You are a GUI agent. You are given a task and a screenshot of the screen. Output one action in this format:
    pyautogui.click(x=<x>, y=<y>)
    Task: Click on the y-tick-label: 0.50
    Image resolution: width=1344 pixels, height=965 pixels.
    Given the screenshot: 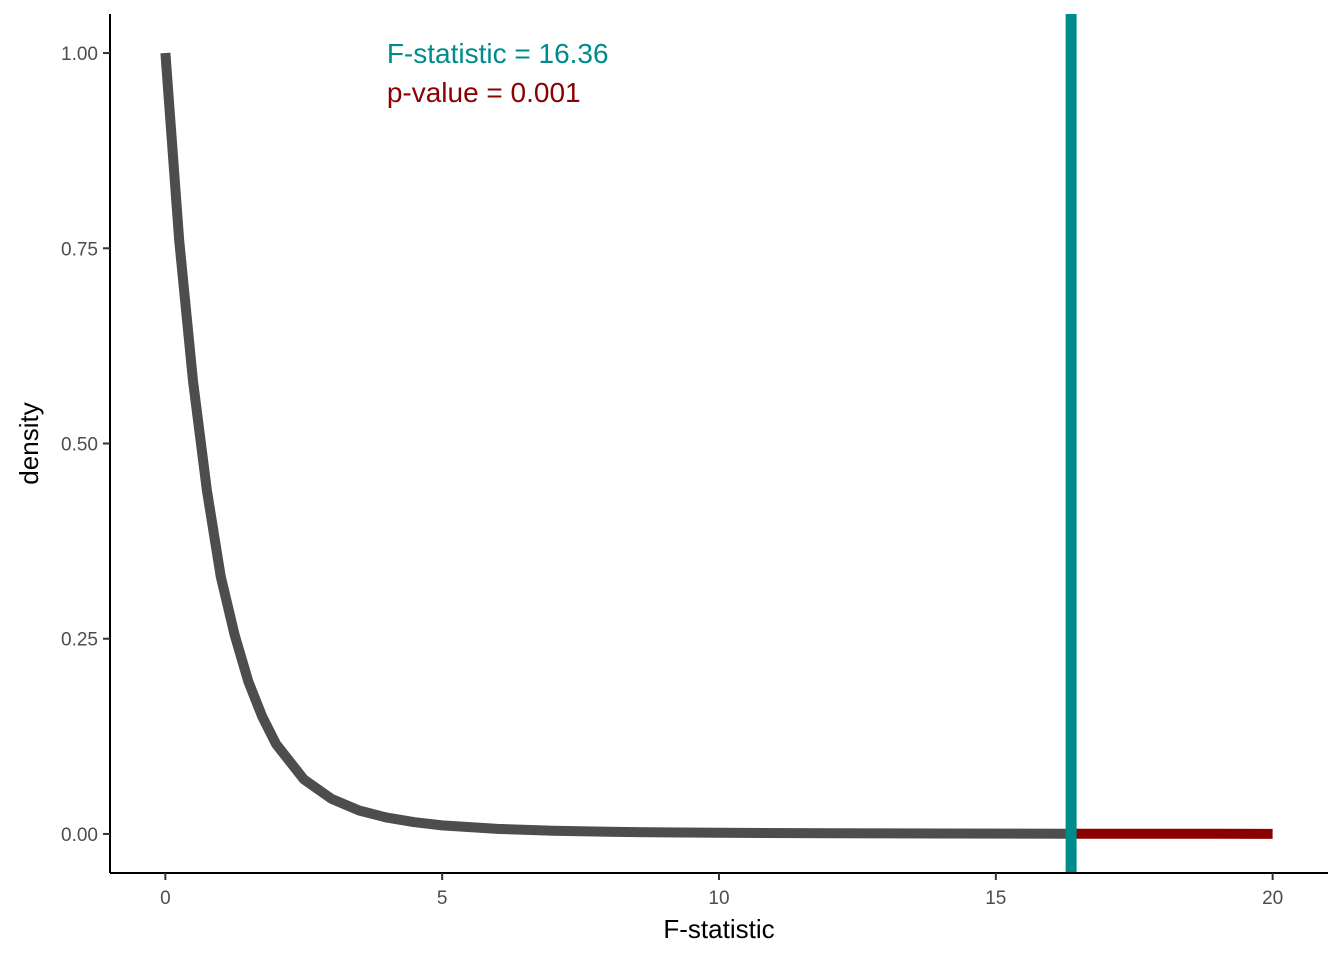 What is the action you would take?
    pyautogui.click(x=79, y=445)
    